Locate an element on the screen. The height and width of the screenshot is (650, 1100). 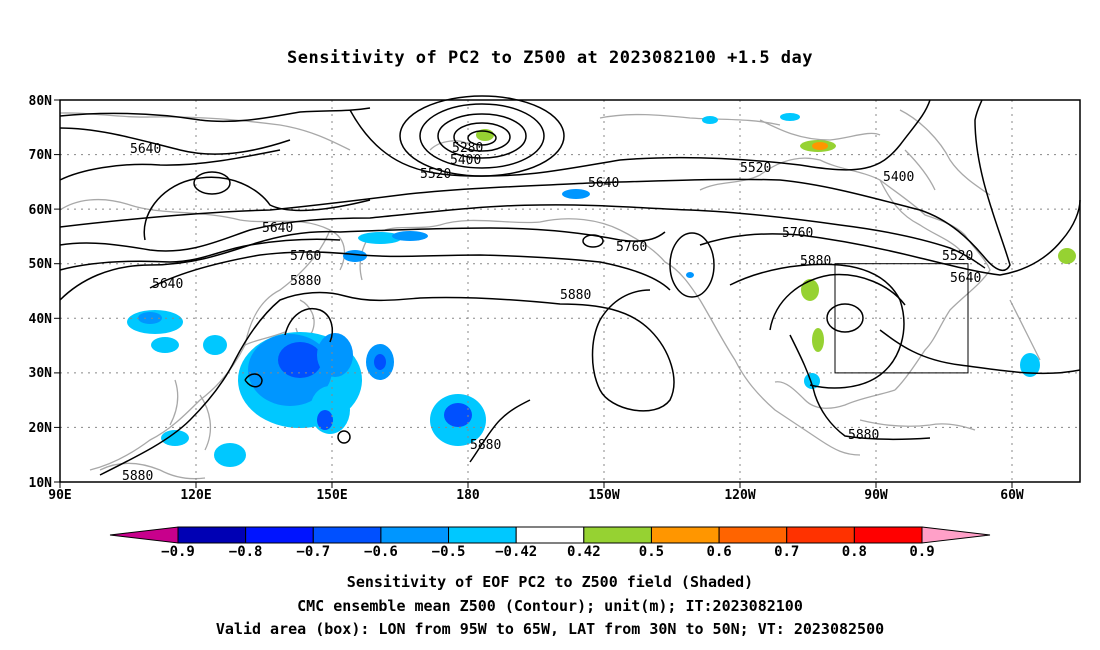
colorbar-label: 0.7 is located at coordinates (786, 552).